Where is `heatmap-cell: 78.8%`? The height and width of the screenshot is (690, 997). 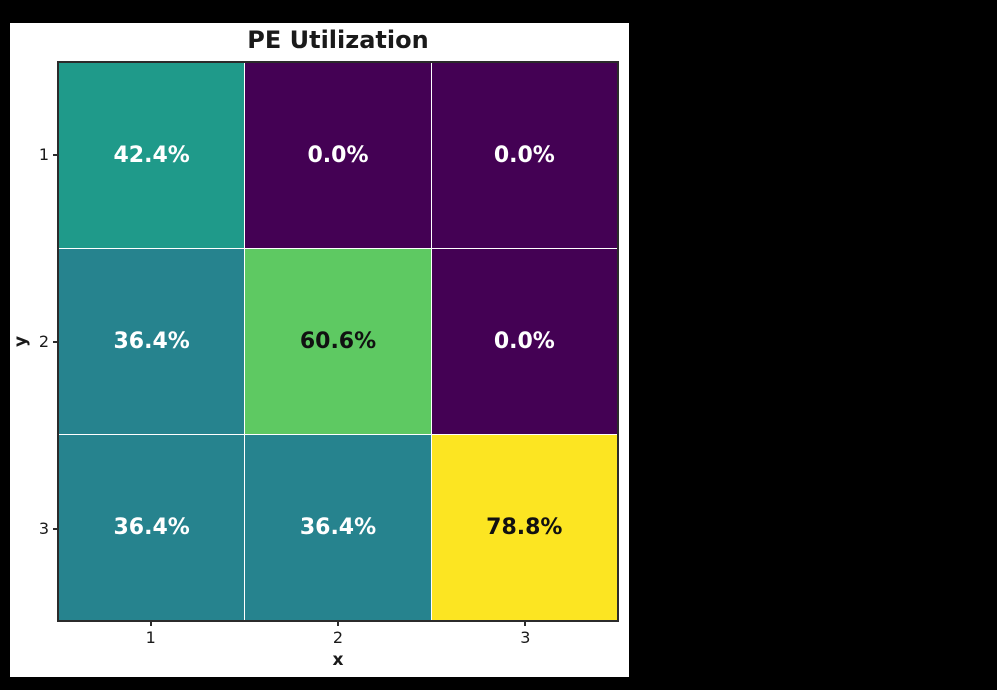 heatmap-cell: 78.8% is located at coordinates (524, 527).